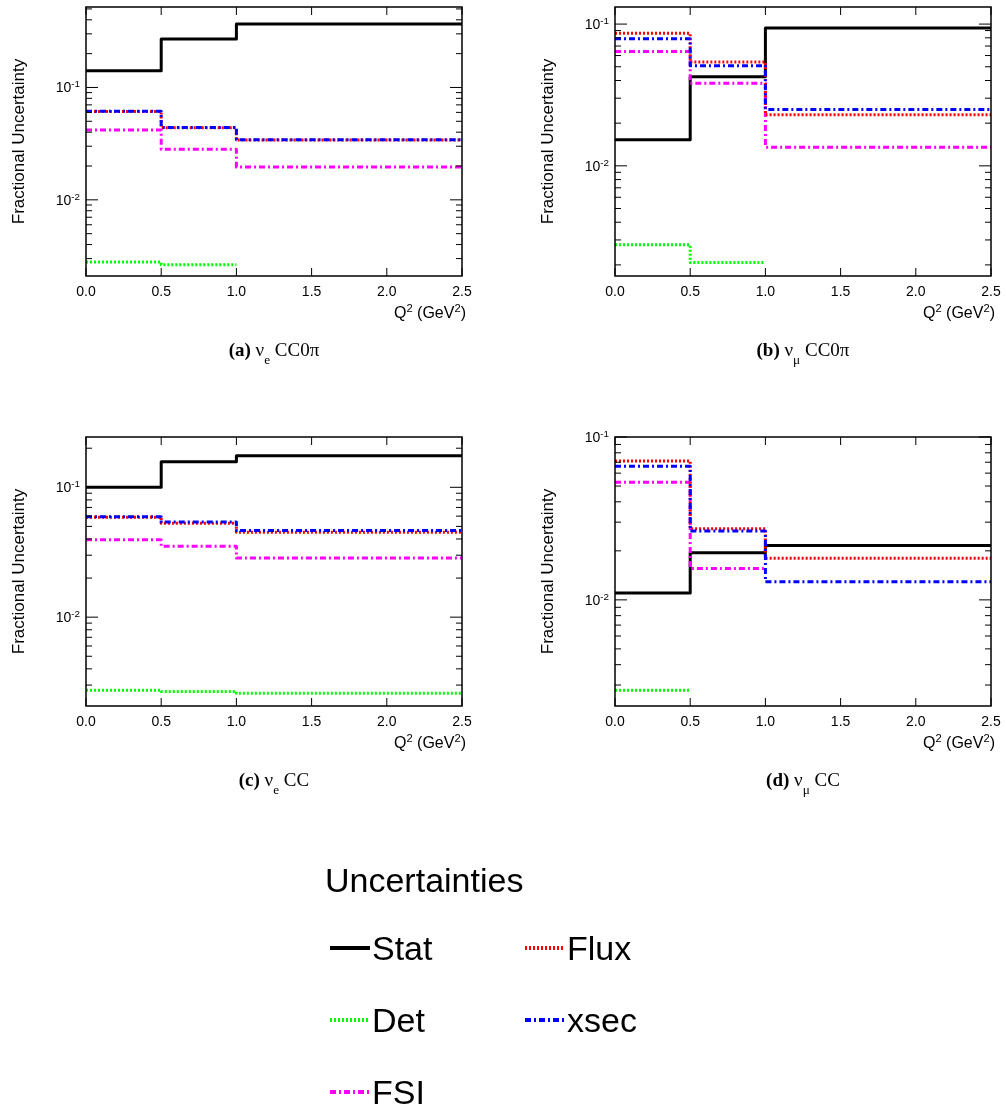 Image resolution: width=1006 pixels, height=1113 pixels. I want to click on text: (c) ν$_{e}$ CC, so click(274, 783).